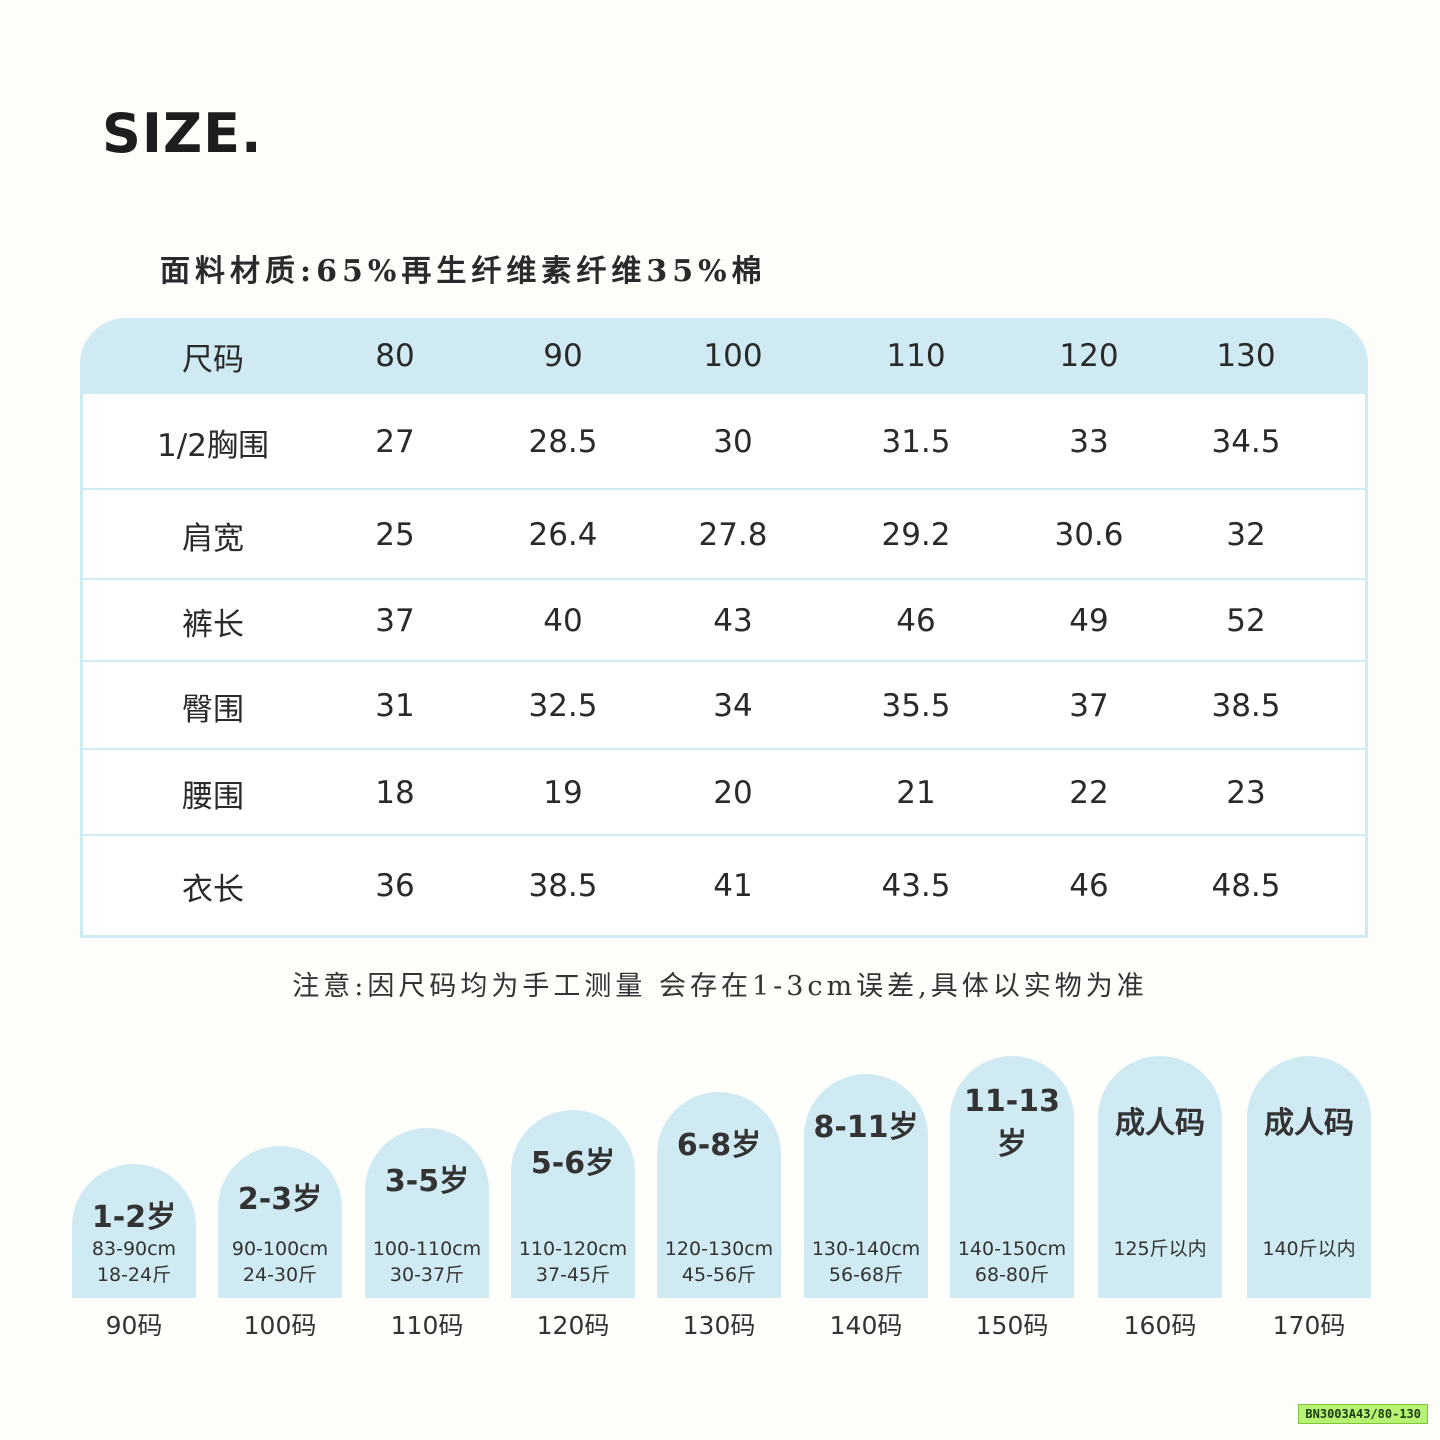  I want to click on size-code: 100码, so click(280, 1325).